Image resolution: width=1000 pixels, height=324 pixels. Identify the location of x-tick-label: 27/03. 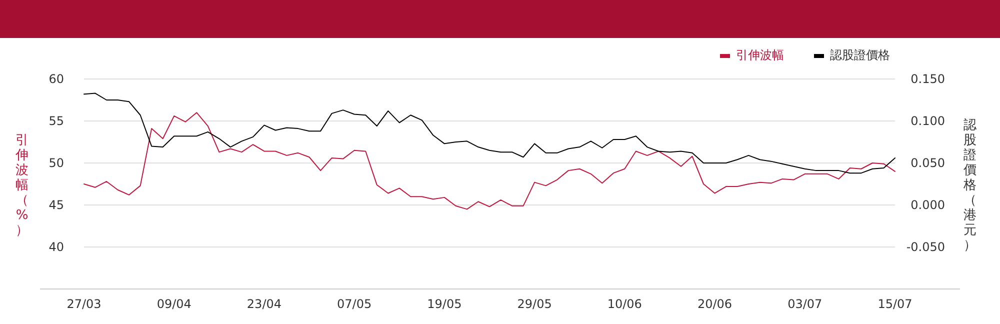
(84, 304).